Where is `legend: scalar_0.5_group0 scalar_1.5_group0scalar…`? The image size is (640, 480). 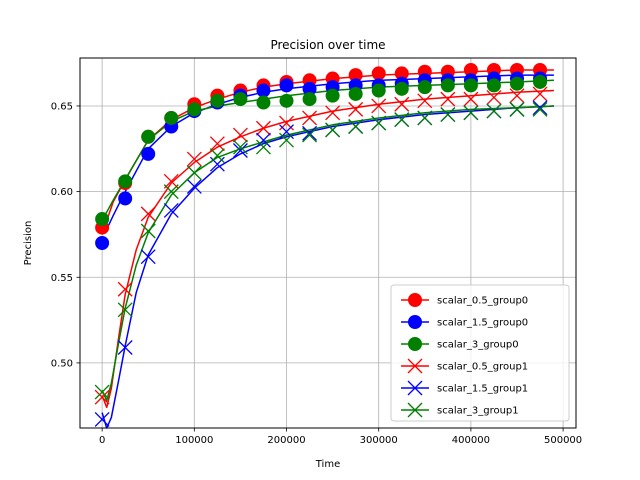
legend: scalar_0.5_group0 scalar_1.5_group0scalar… is located at coordinates (480, 353).